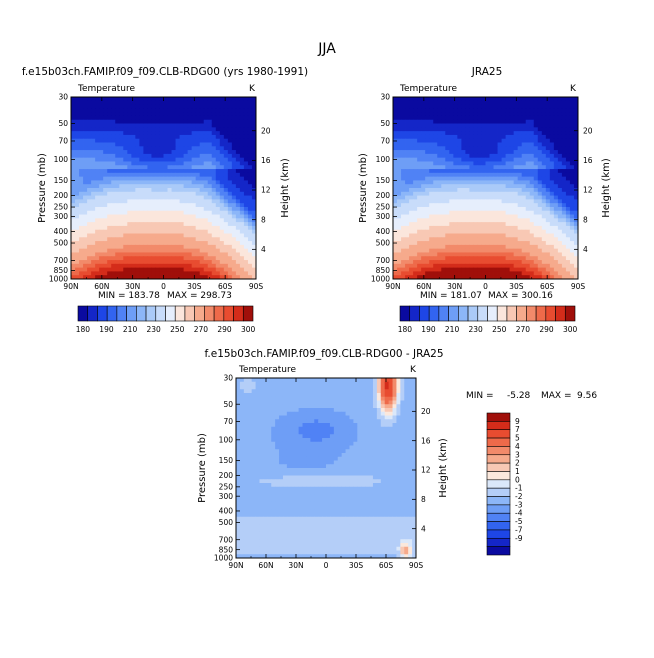 The height and width of the screenshot is (658, 654). What do you see at coordinates (248, 329) in the screenshot?
I see `labelbar-label: 300` at bounding box center [248, 329].